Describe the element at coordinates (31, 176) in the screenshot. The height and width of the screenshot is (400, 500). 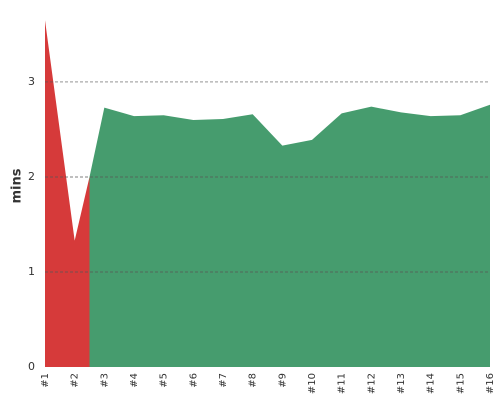
I see `y-tick-label: 2` at that location.